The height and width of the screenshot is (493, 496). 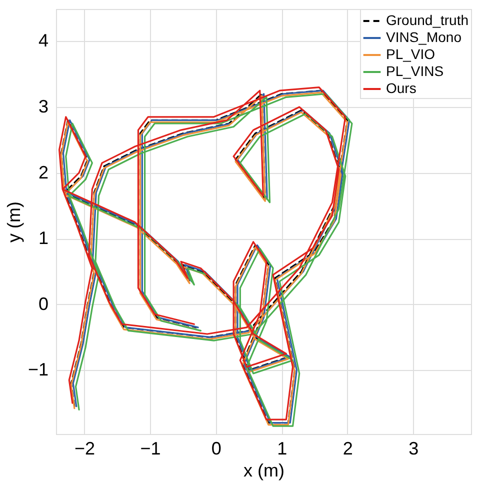 What do you see at coordinates (347, 448) in the screenshot?
I see `x-tick-label: 2` at bounding box center [347, 448].